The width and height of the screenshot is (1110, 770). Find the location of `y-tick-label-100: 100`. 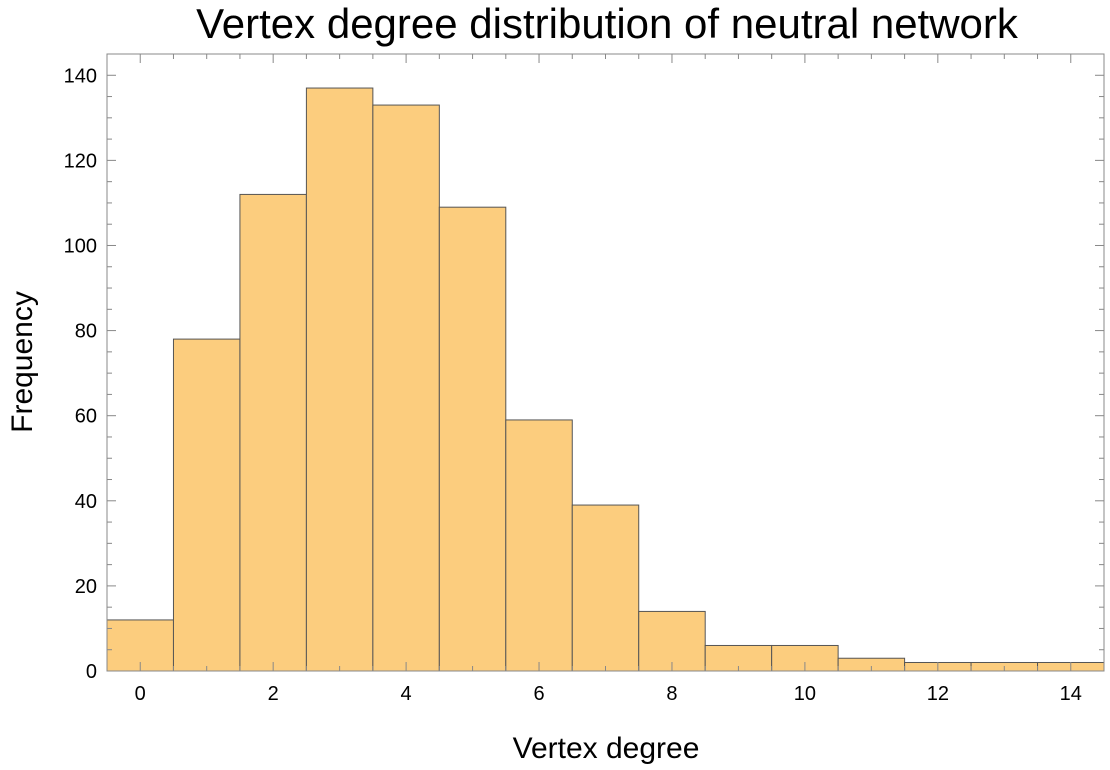

y-tick-label-100: 100 is located at coordinates (80, 246).